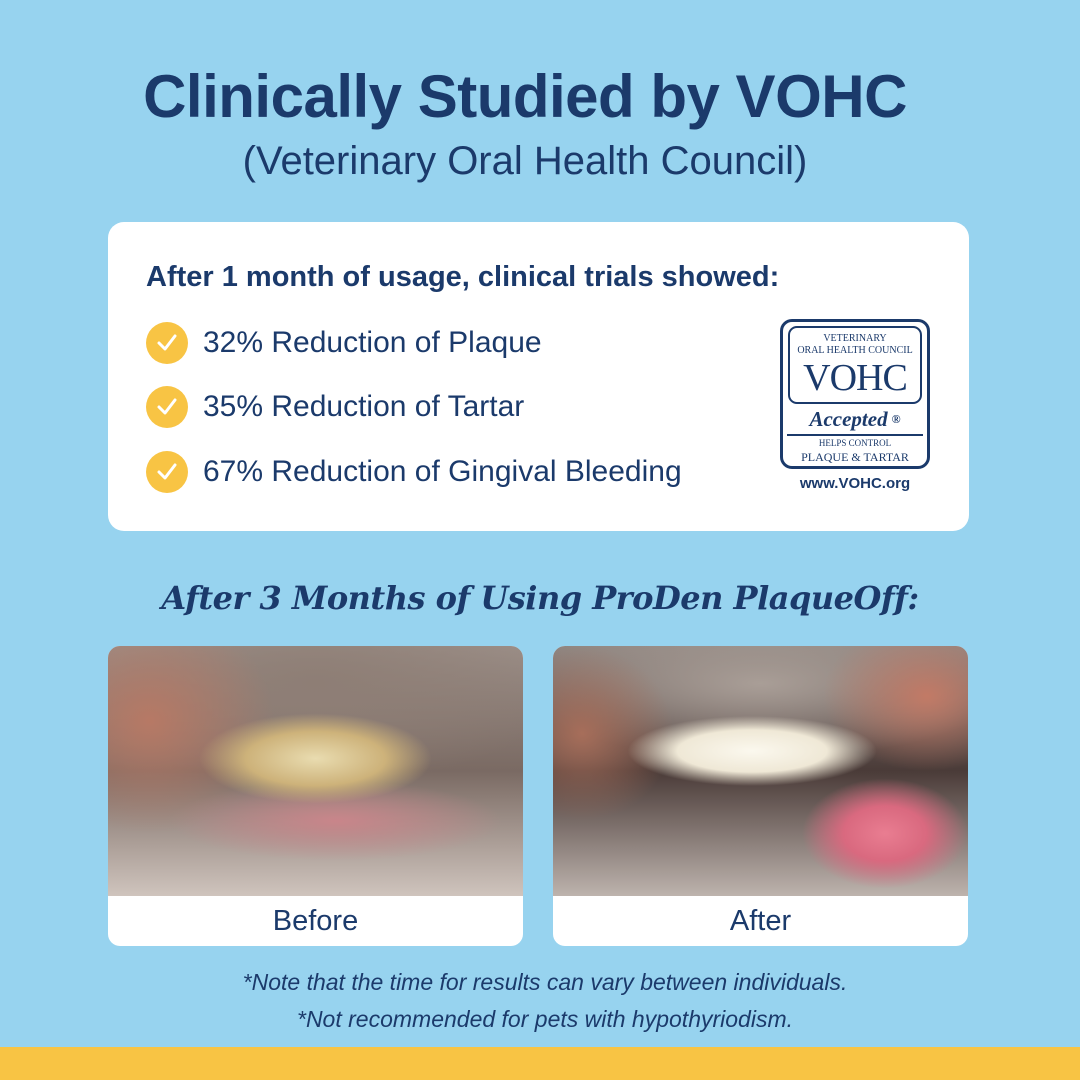 This screenshot has width=1080, height=1080. Describe the element at coordinates (442, 471) in the screenshot. I see `stat-label: 67% Reduction of Gingival Bleeding` at that location.